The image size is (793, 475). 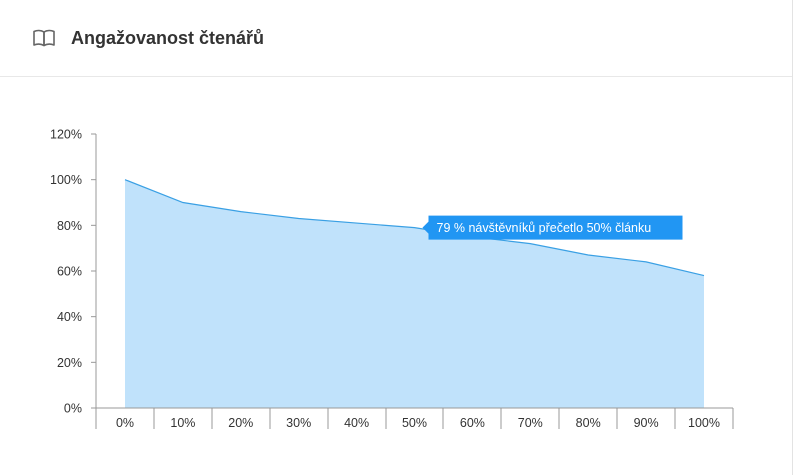 What do you see at coordinates (168, 37) in the screenshot?
I see `card-title: Angažovanost čtenářů` at bounding box center [168, 37].